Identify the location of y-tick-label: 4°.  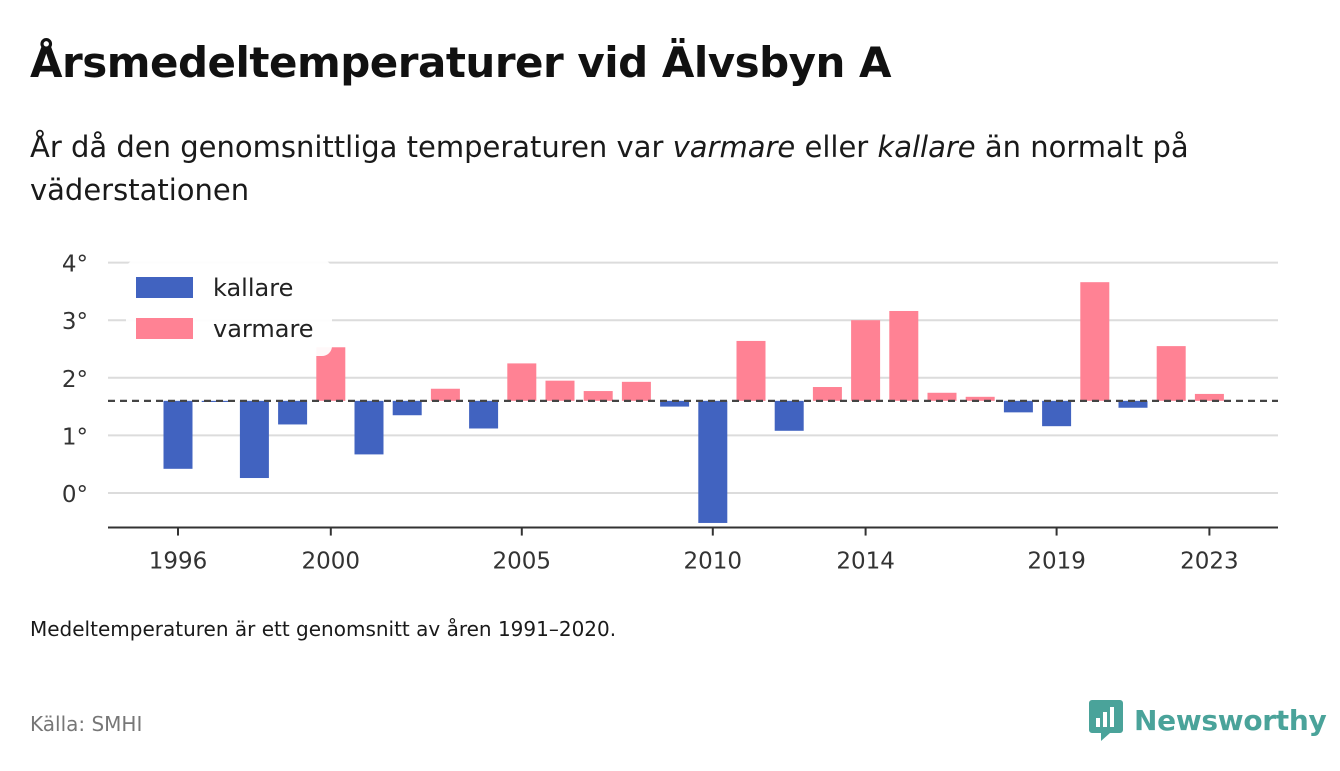
(75, 265).